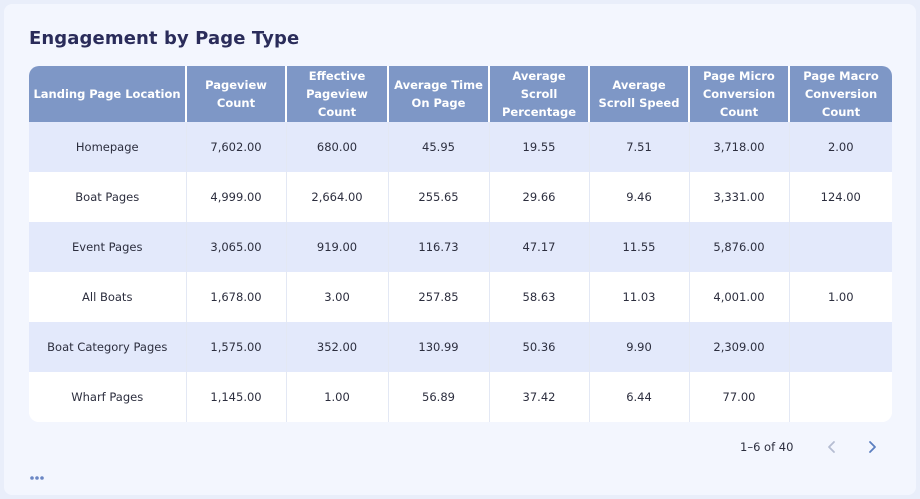 The image size is (920, 499). Describe the element at coordinates (439, 397) in the screenshot. I see `value-cell: 56.89` at that location.